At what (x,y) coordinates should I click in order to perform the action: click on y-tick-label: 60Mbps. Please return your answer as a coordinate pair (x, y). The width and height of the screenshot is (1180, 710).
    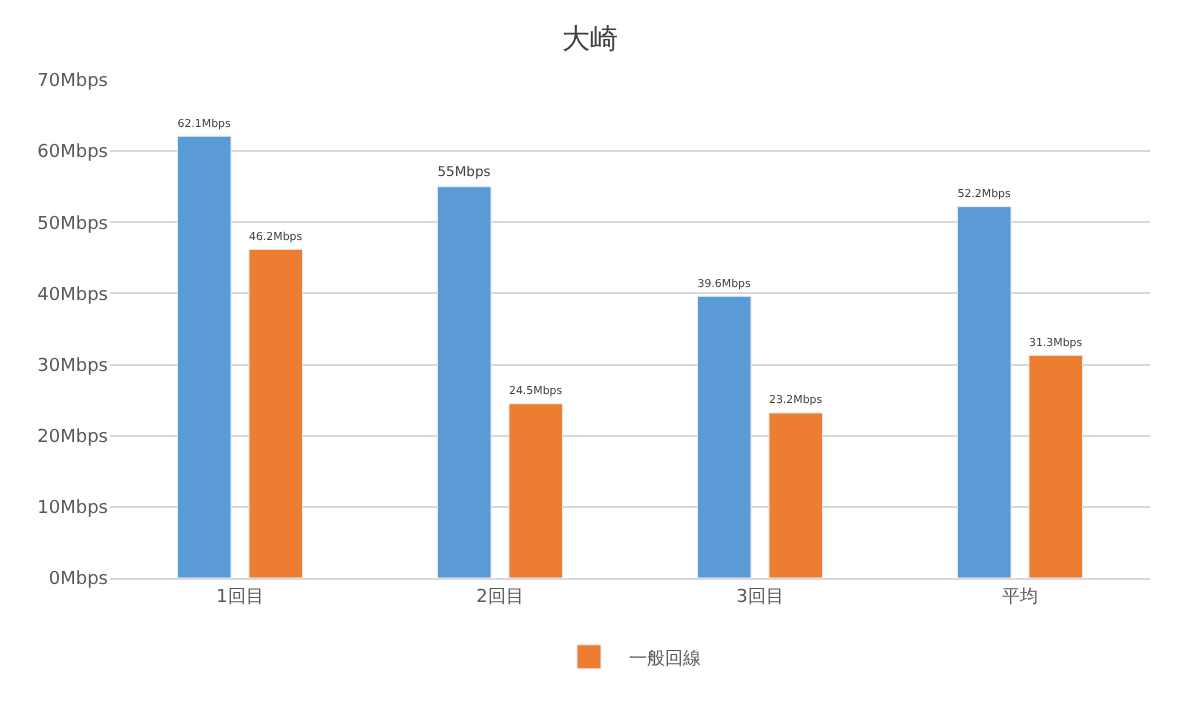
    Looking at the image, I should click on (73, 153).